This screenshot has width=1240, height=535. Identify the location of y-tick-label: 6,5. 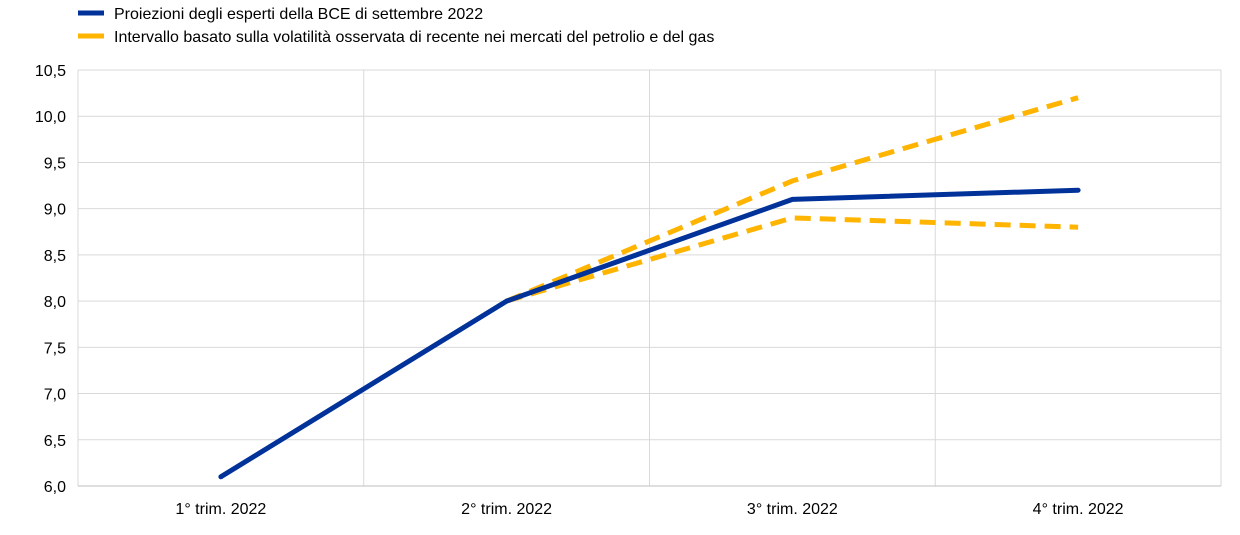
(55, 441).